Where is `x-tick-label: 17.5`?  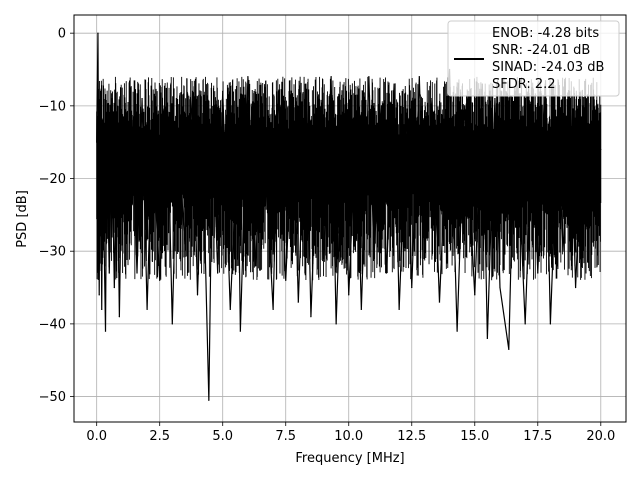 x-tick-label: 17.5 is located at coordinates (537, 436).